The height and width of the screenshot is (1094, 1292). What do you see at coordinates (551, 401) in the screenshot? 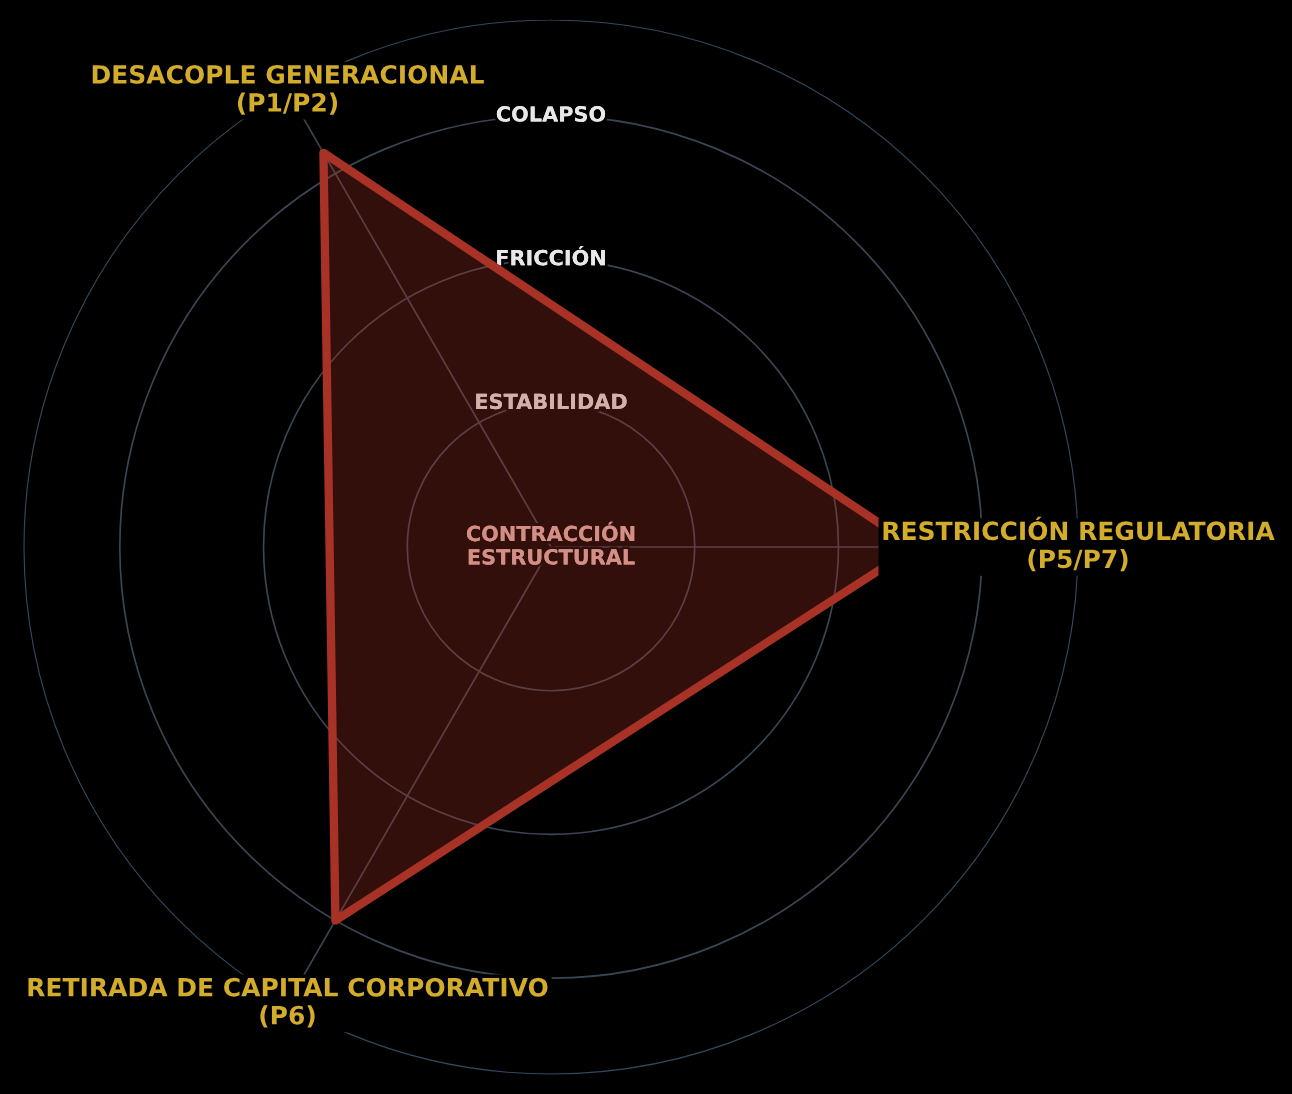
I see `y-tick-label: ESTABILIDAD` at bounding box center [551, 401].